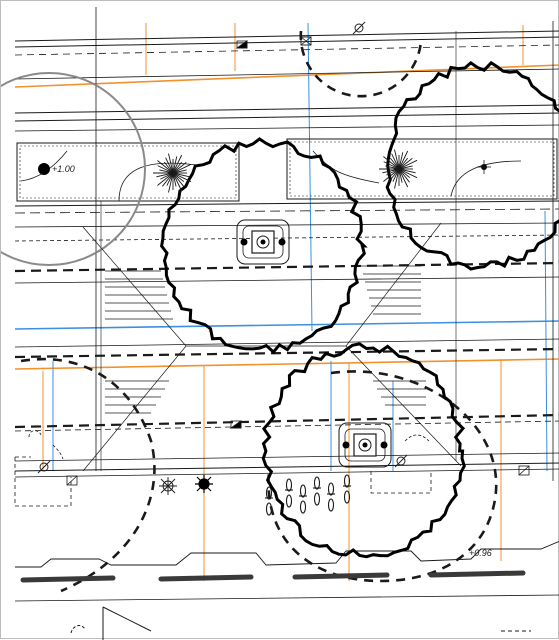 The image size is (559, 640). What do you see at coordinates (306, 41) in the screenshot?
I see `valve-box` at bounding box center [306, 41].